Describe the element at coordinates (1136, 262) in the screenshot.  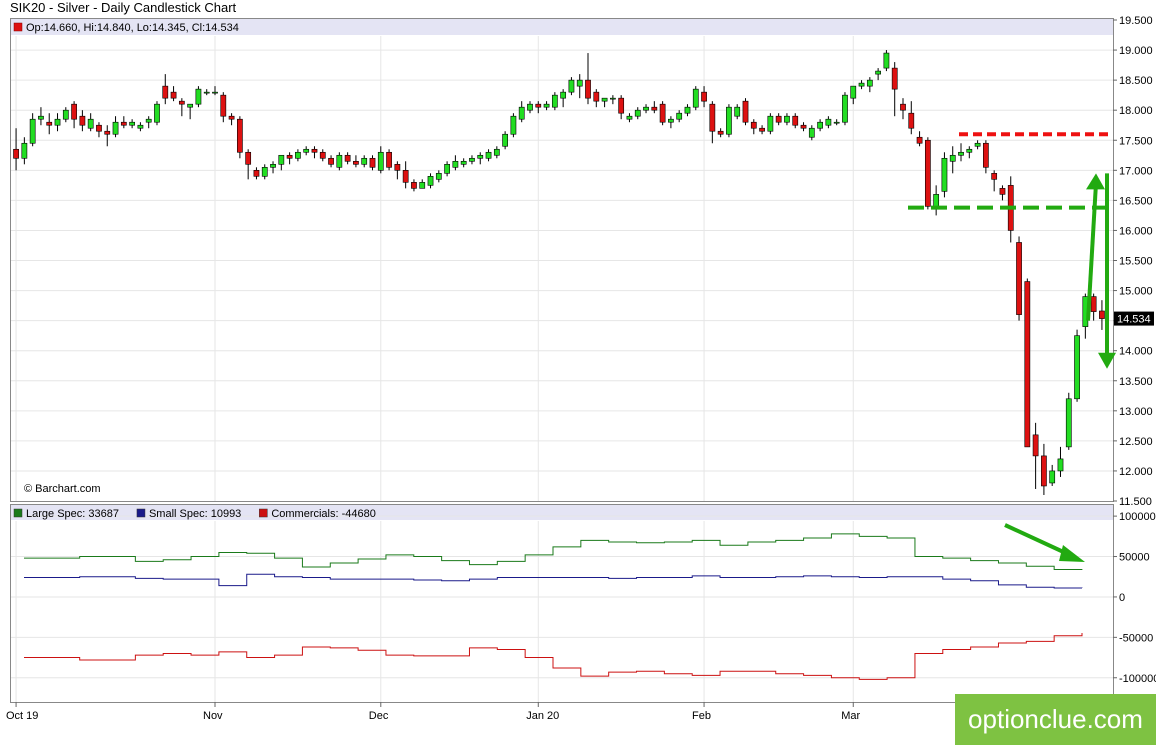
I see `price-tick-label: 15.500` at that location.